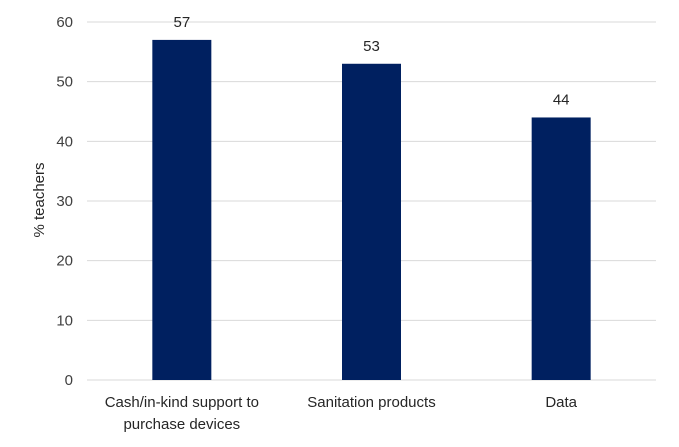 This screenshot has height=447, width=679. What do you see at coordinates (64, 261) in the screenshot?
I see `y-tick-label-20: 20` at bounding box center [64, 261].